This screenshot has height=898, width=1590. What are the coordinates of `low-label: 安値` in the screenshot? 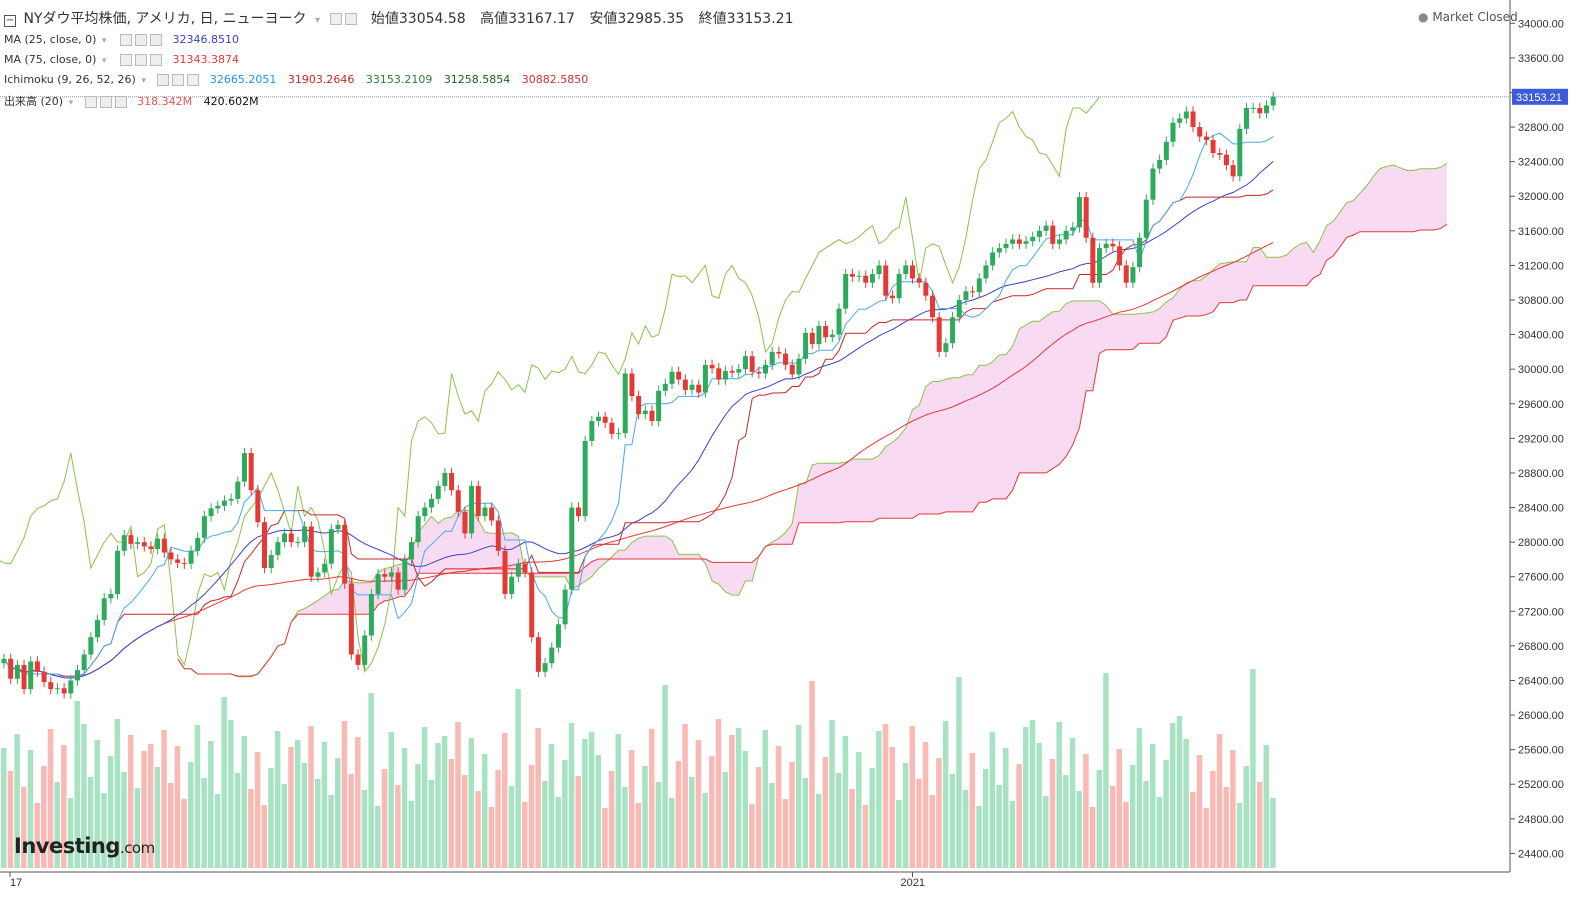 It's located at (603, 19).